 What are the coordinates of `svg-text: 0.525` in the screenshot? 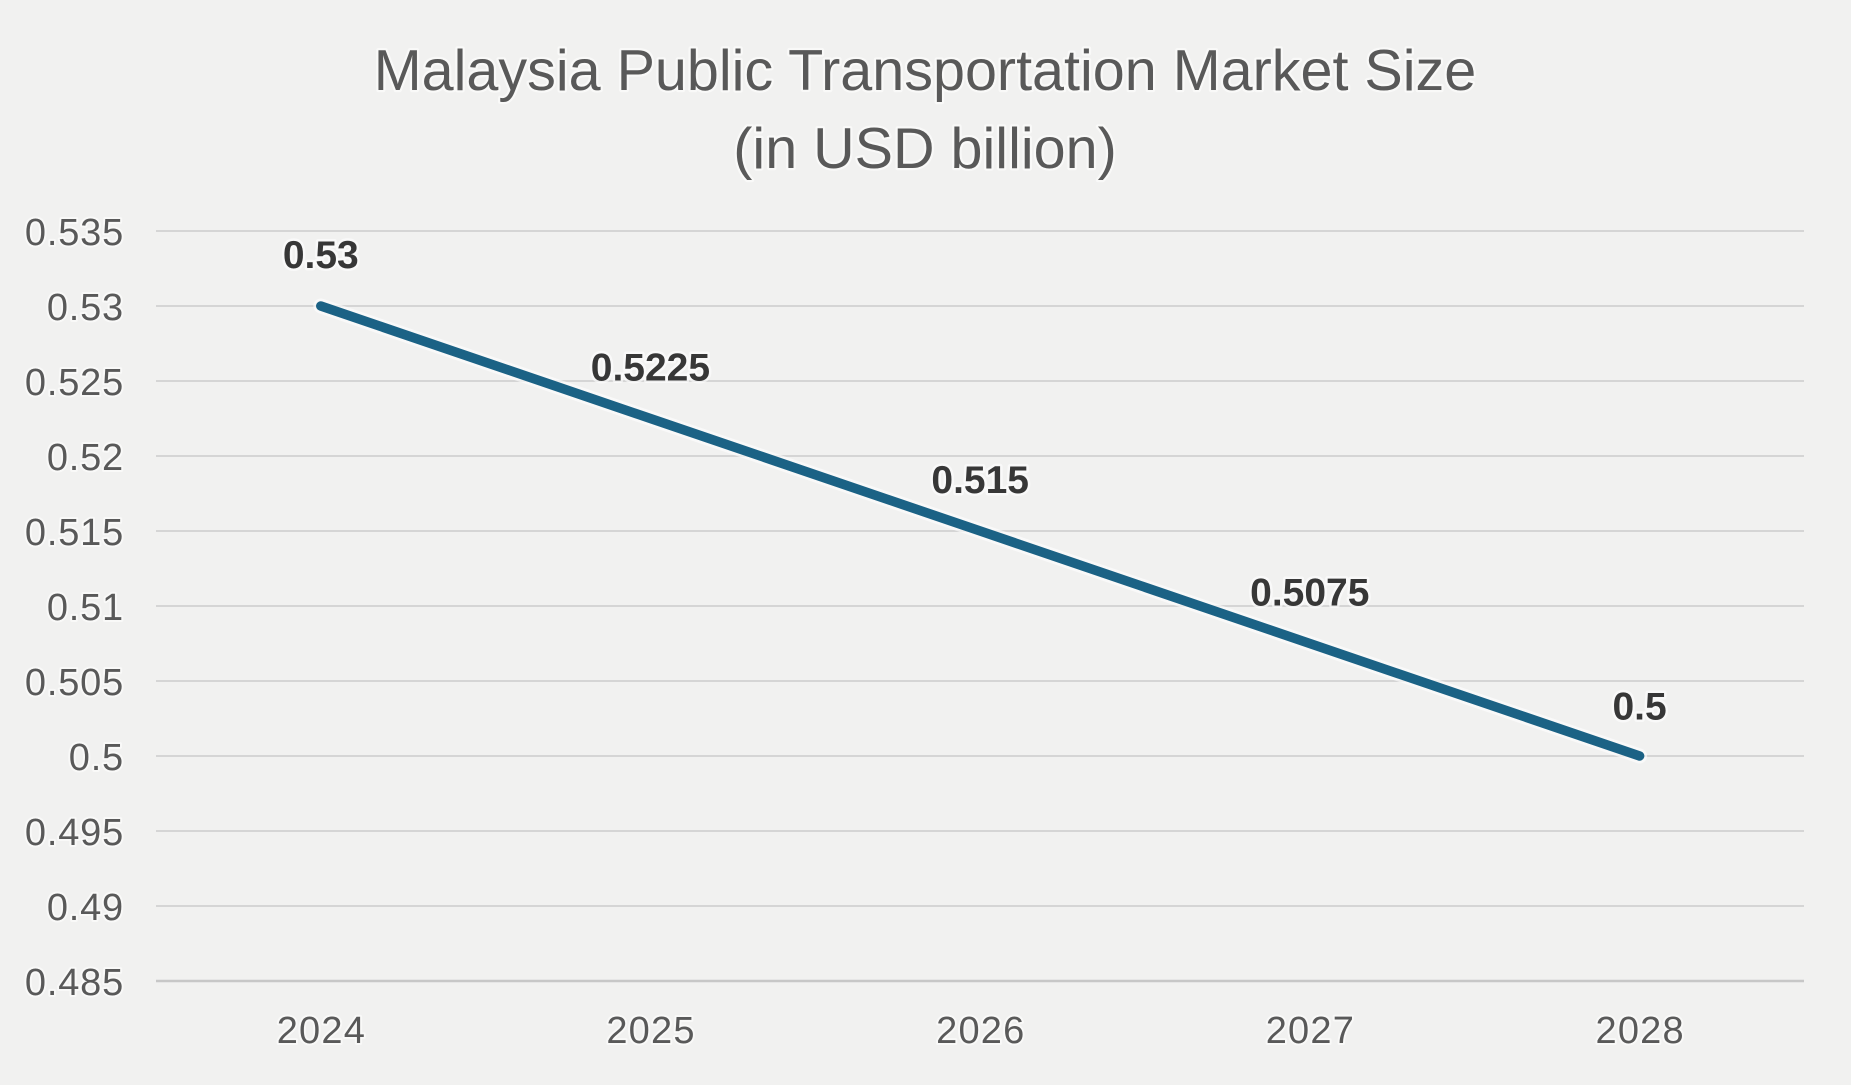 It's located at (74, 383).